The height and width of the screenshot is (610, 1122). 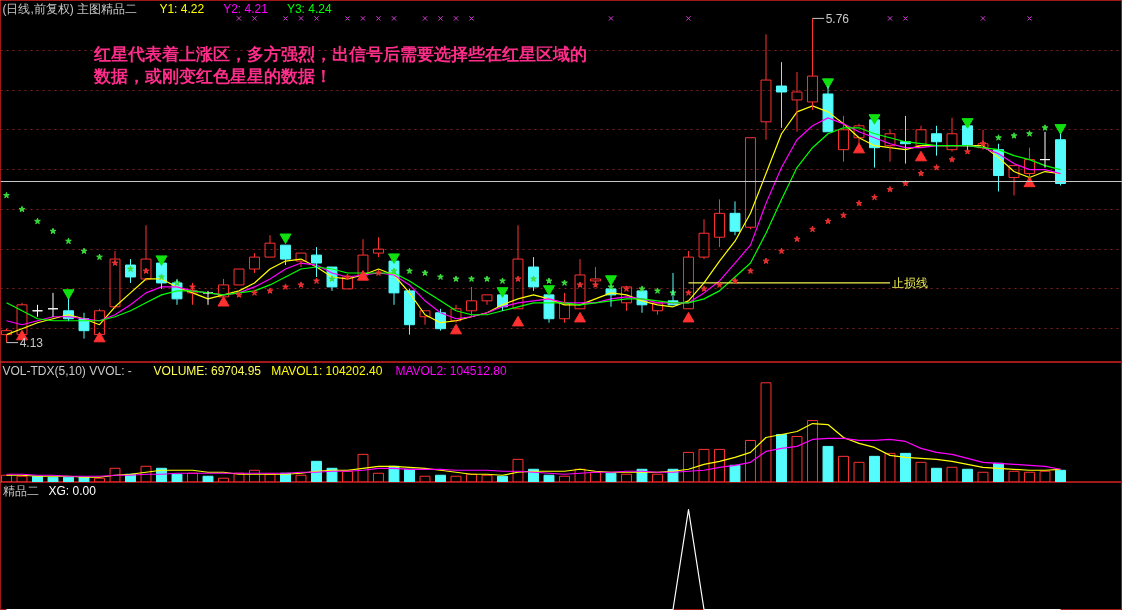 I want to click on text: VOLUME: 69704.95, so click(x=207, y=370).